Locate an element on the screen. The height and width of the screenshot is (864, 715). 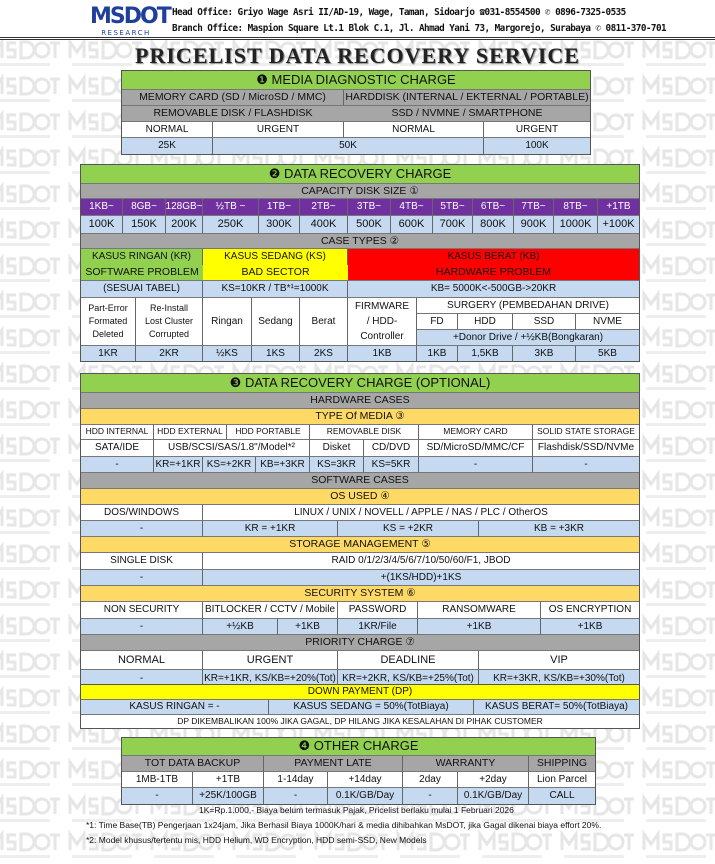
capacity-label: 8GB~ is located at coordinates (144, 207).